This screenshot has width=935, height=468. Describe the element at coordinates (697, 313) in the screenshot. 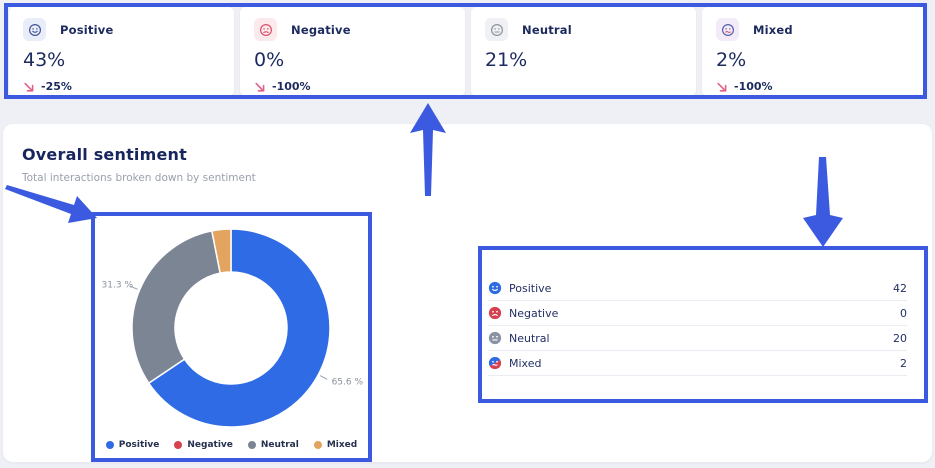

I see `table-row-negative: Negative 0` at that location.